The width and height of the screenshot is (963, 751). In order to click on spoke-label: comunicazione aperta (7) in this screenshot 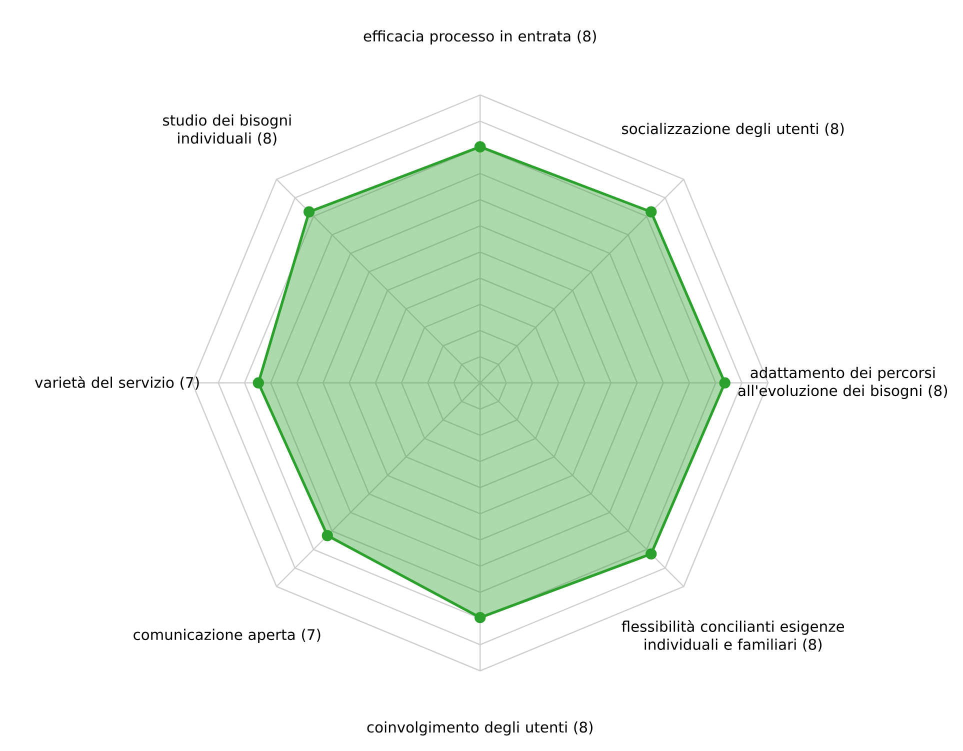, I will do `click(227, 636)`.